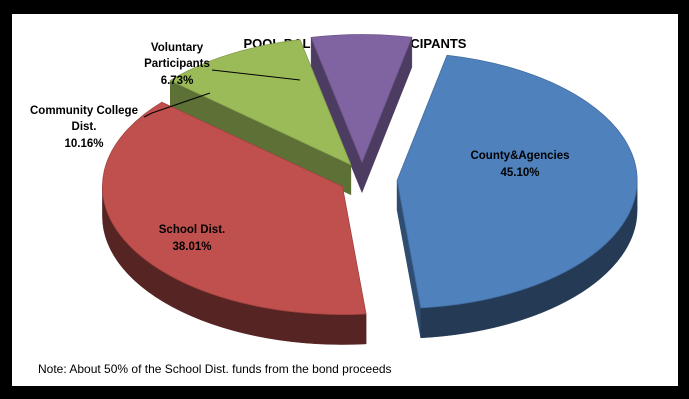 The image size is (689, 399). I want to click on label-school-name: School Dist., so click(192, 230).